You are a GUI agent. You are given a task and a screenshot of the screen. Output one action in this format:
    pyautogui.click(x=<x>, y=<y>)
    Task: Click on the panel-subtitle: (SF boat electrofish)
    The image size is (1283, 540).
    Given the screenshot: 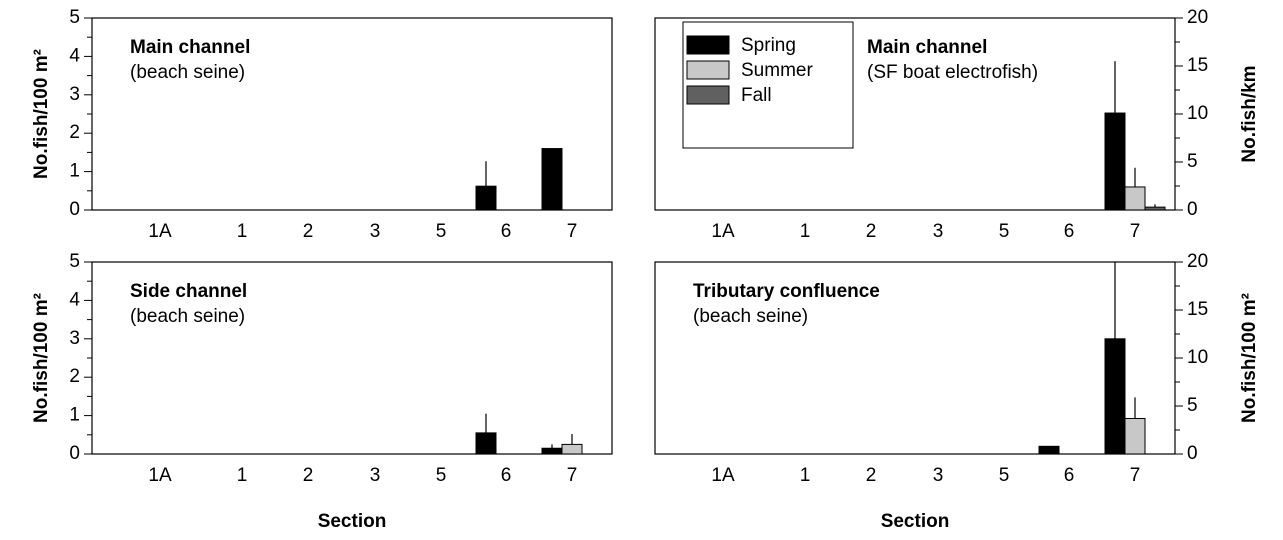 What is the action you would take?
    pyautogui.click(x=952, y=72)
    